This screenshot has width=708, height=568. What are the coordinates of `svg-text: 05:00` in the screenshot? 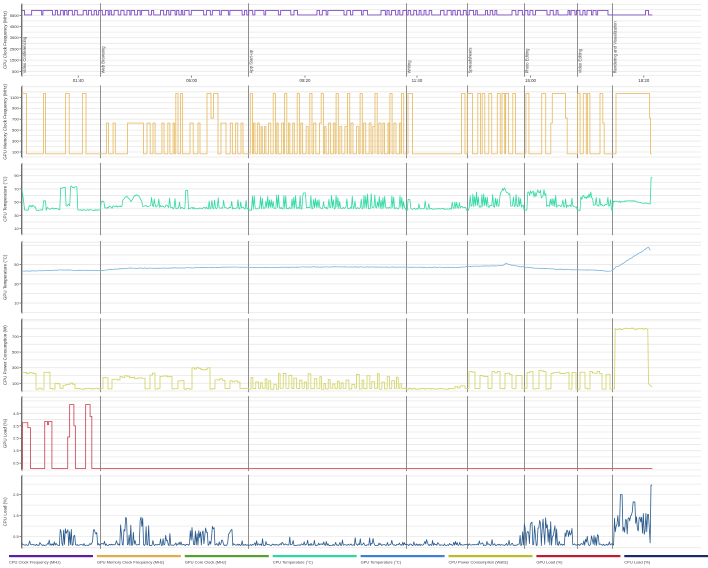 It's located at (192, 80).